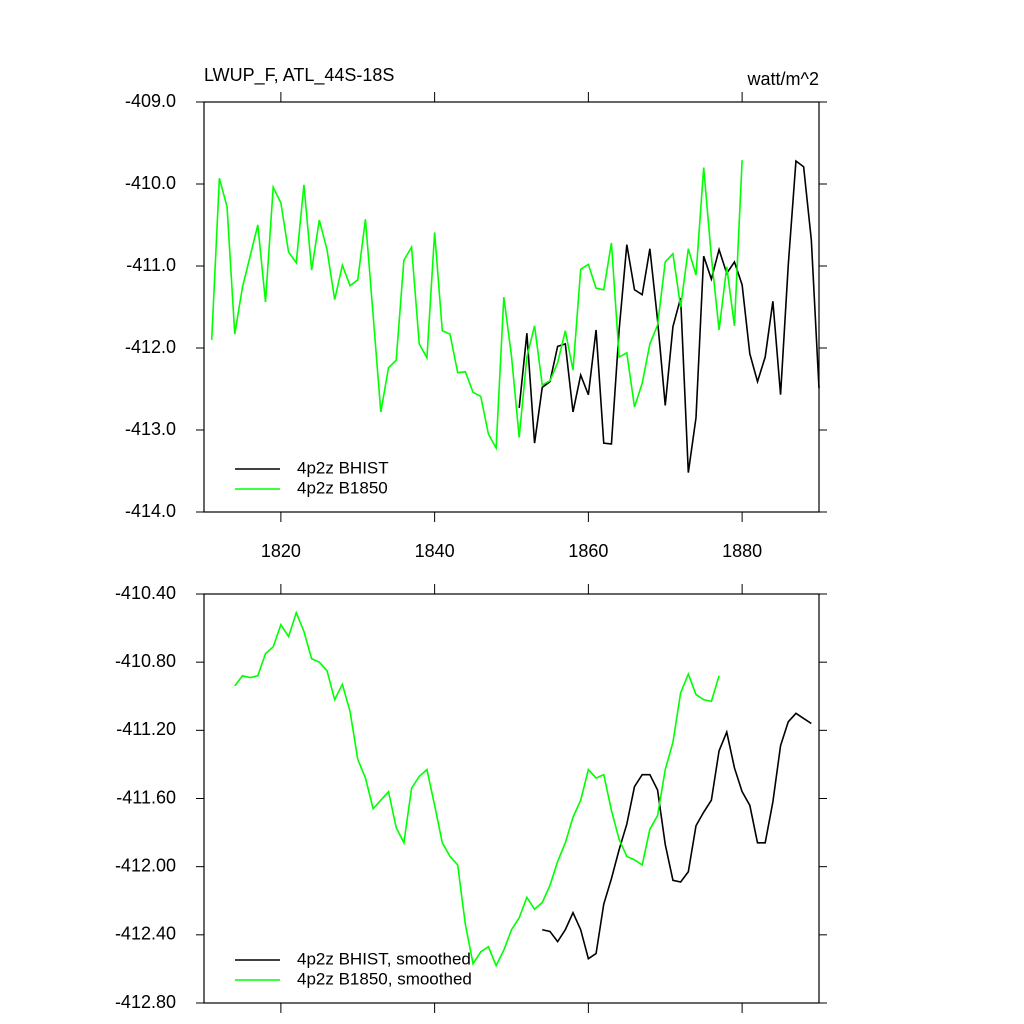 The image size is (1024, 1024). I want to click on x-tick-label: 1820, so click(281, 551).